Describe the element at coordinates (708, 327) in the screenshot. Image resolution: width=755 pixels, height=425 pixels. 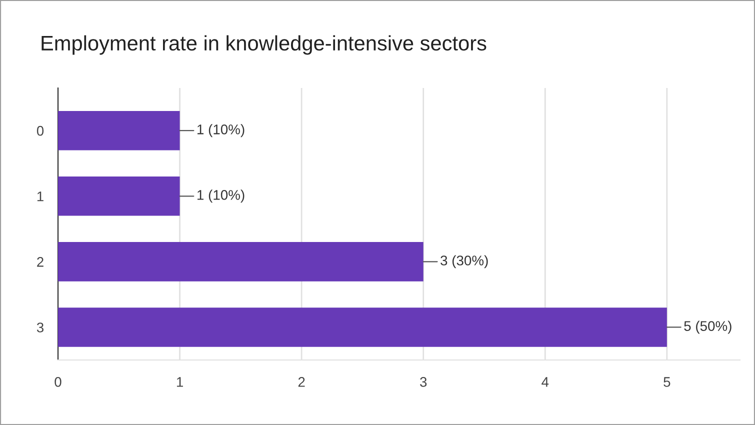
I see `data-label: 5 (50%)` at that location.